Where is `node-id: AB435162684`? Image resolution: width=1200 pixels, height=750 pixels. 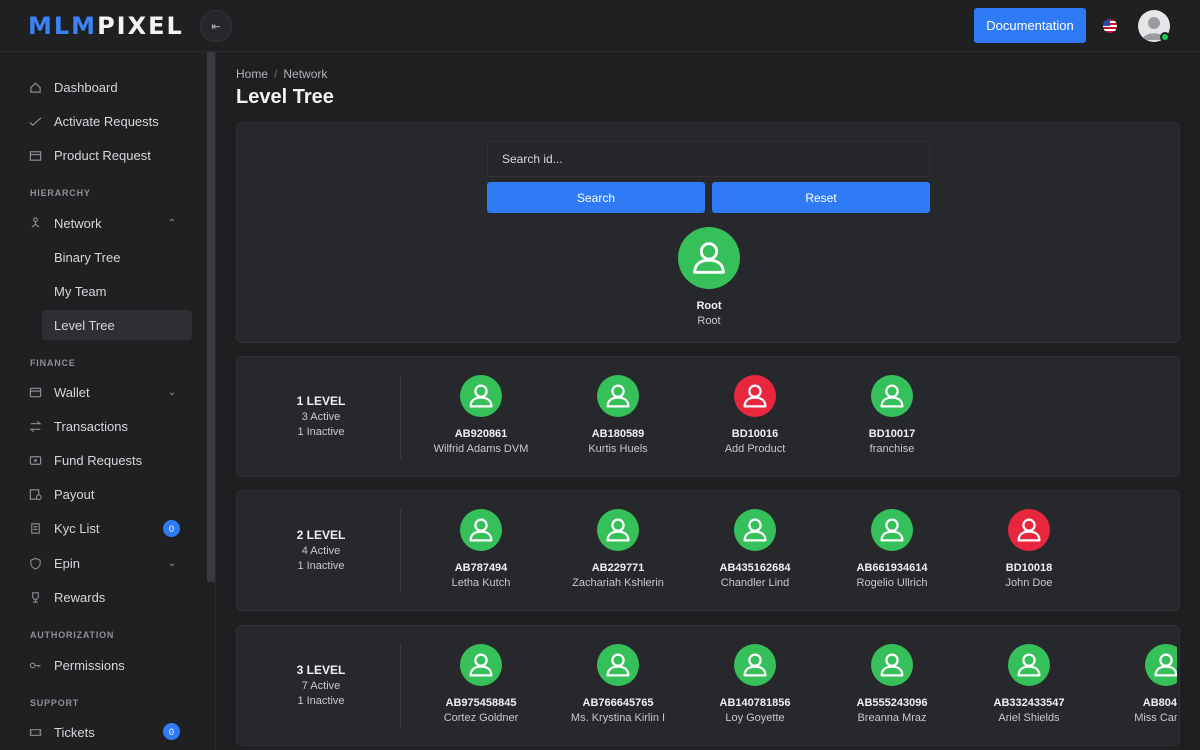 node-id: AB435162684 is located at coordinates (755, 568).